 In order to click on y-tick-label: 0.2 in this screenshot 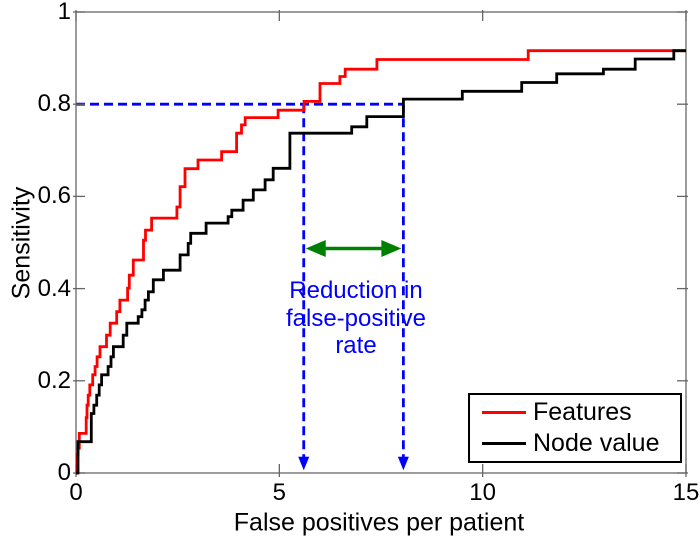, I will do `click(54, 380)`.